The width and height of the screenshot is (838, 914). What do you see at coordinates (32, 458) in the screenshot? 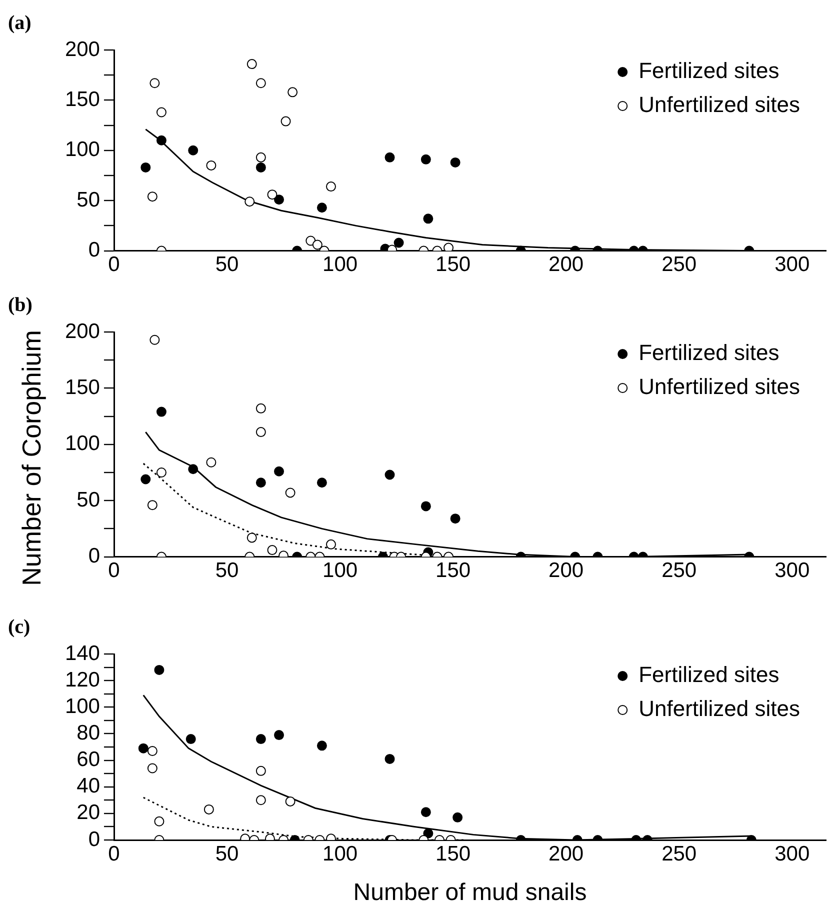
I see `y-axis-title: Number of Corophium` at bounding box center [32, 458].